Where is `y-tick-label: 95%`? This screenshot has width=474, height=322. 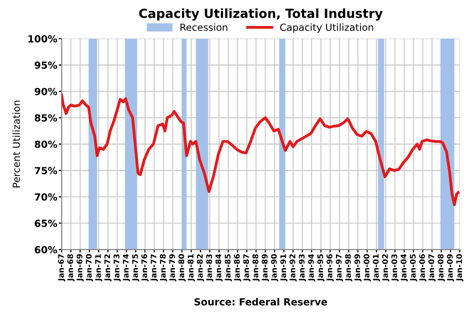
y-tick-label: 95% is located at coordinates (46, 65).